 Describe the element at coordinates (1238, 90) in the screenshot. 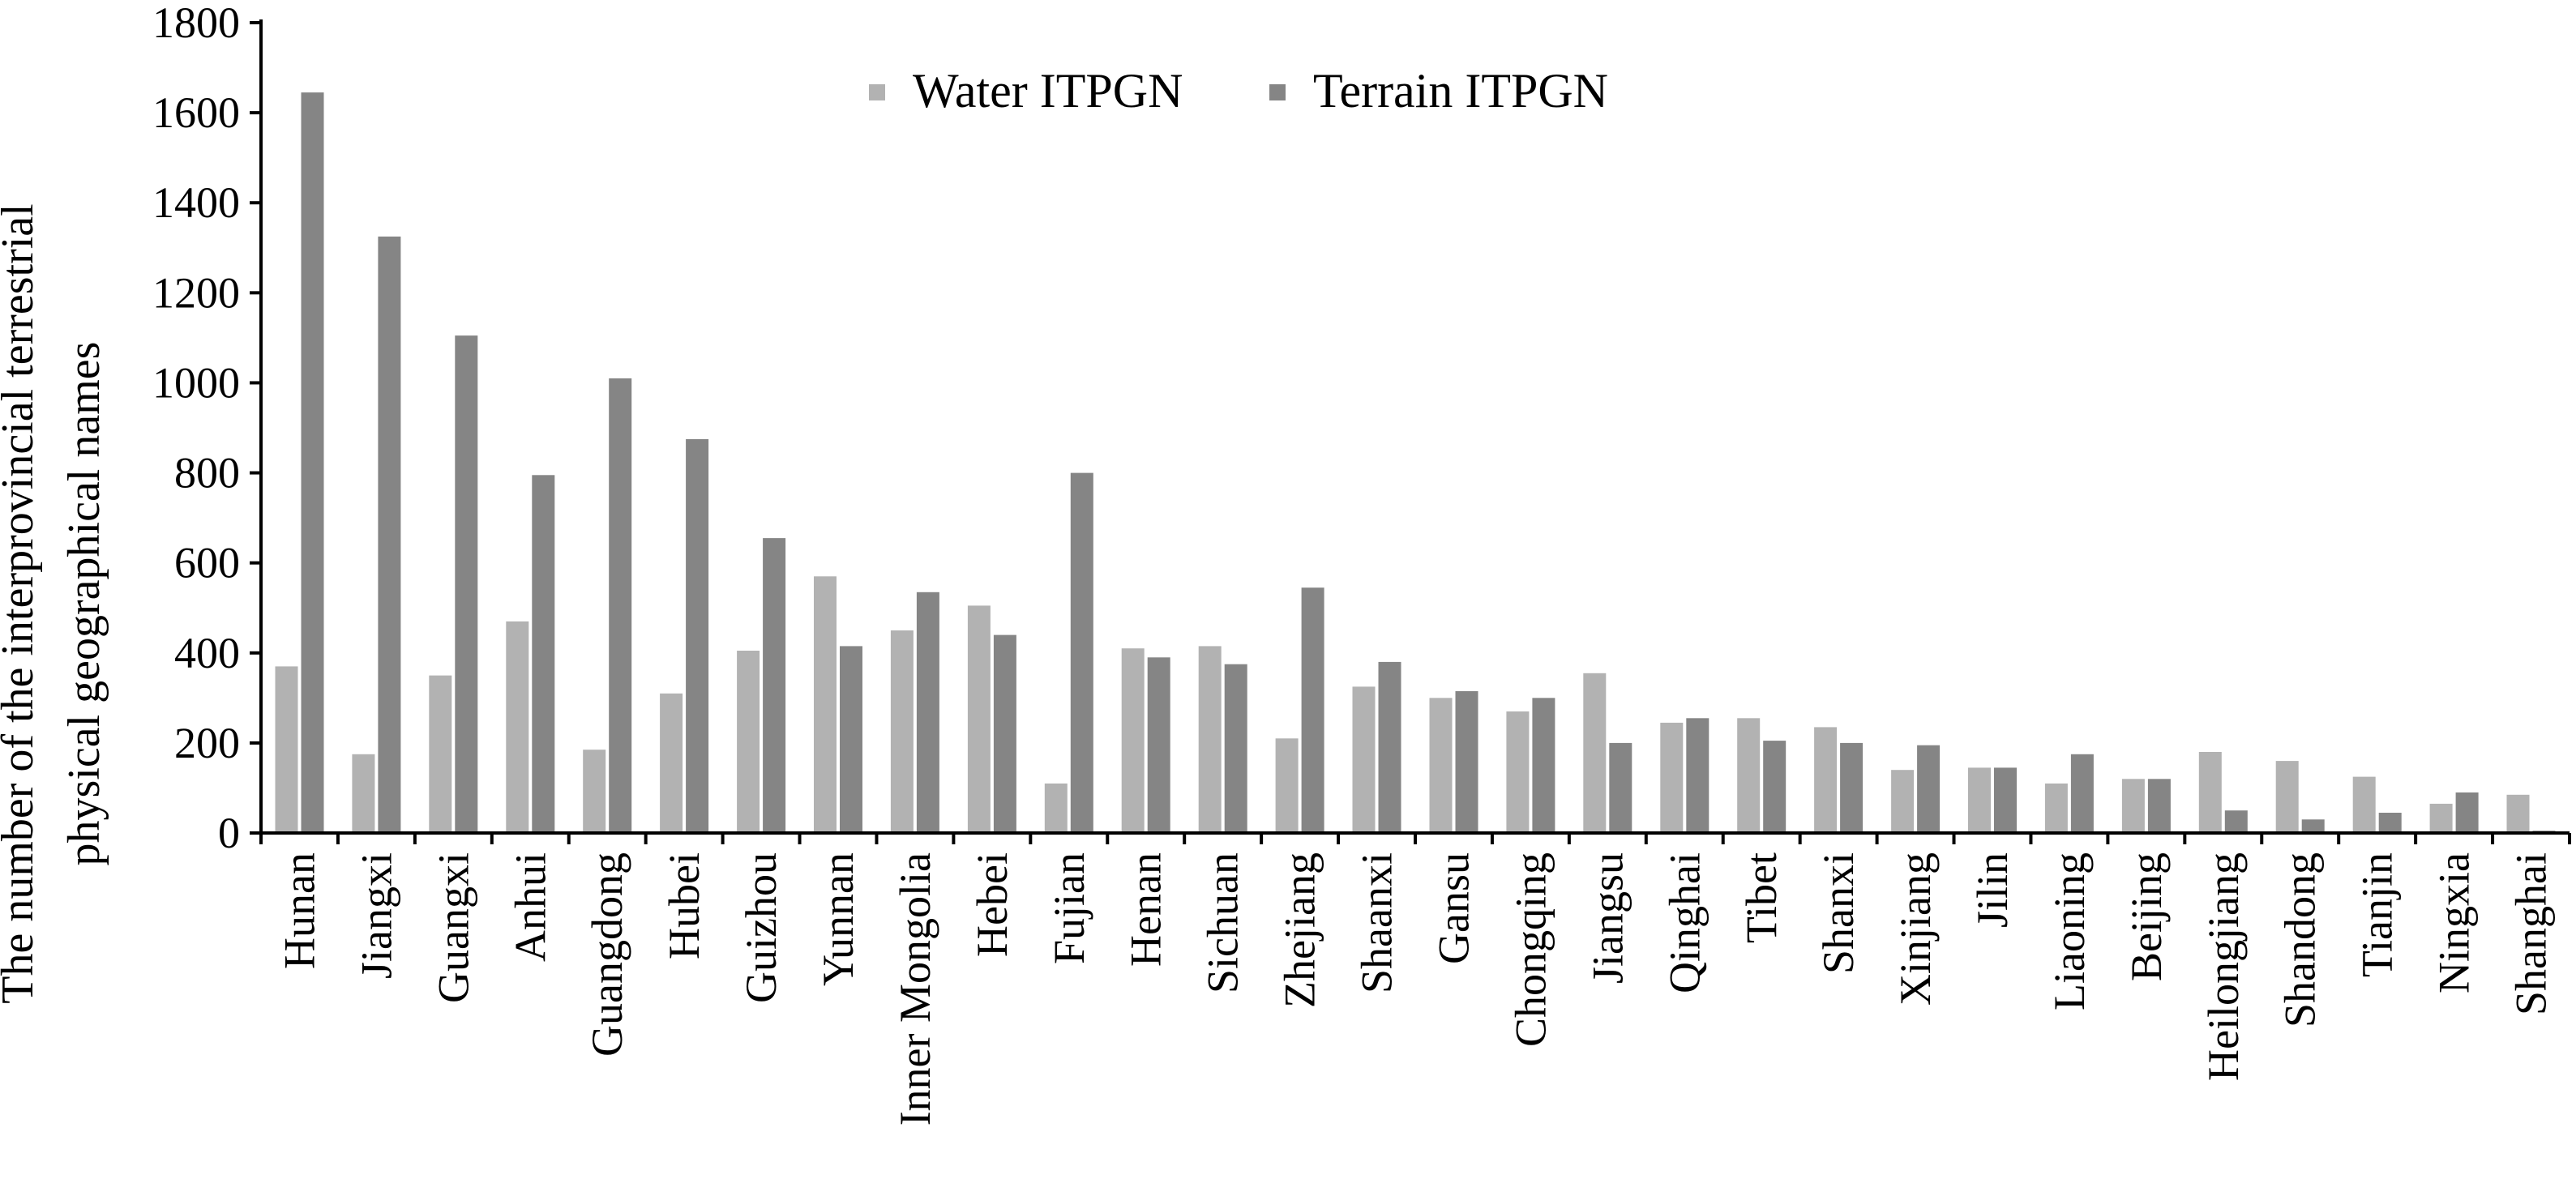

I see `legend: Water ITPGN Terrain ITPGN` at that location.